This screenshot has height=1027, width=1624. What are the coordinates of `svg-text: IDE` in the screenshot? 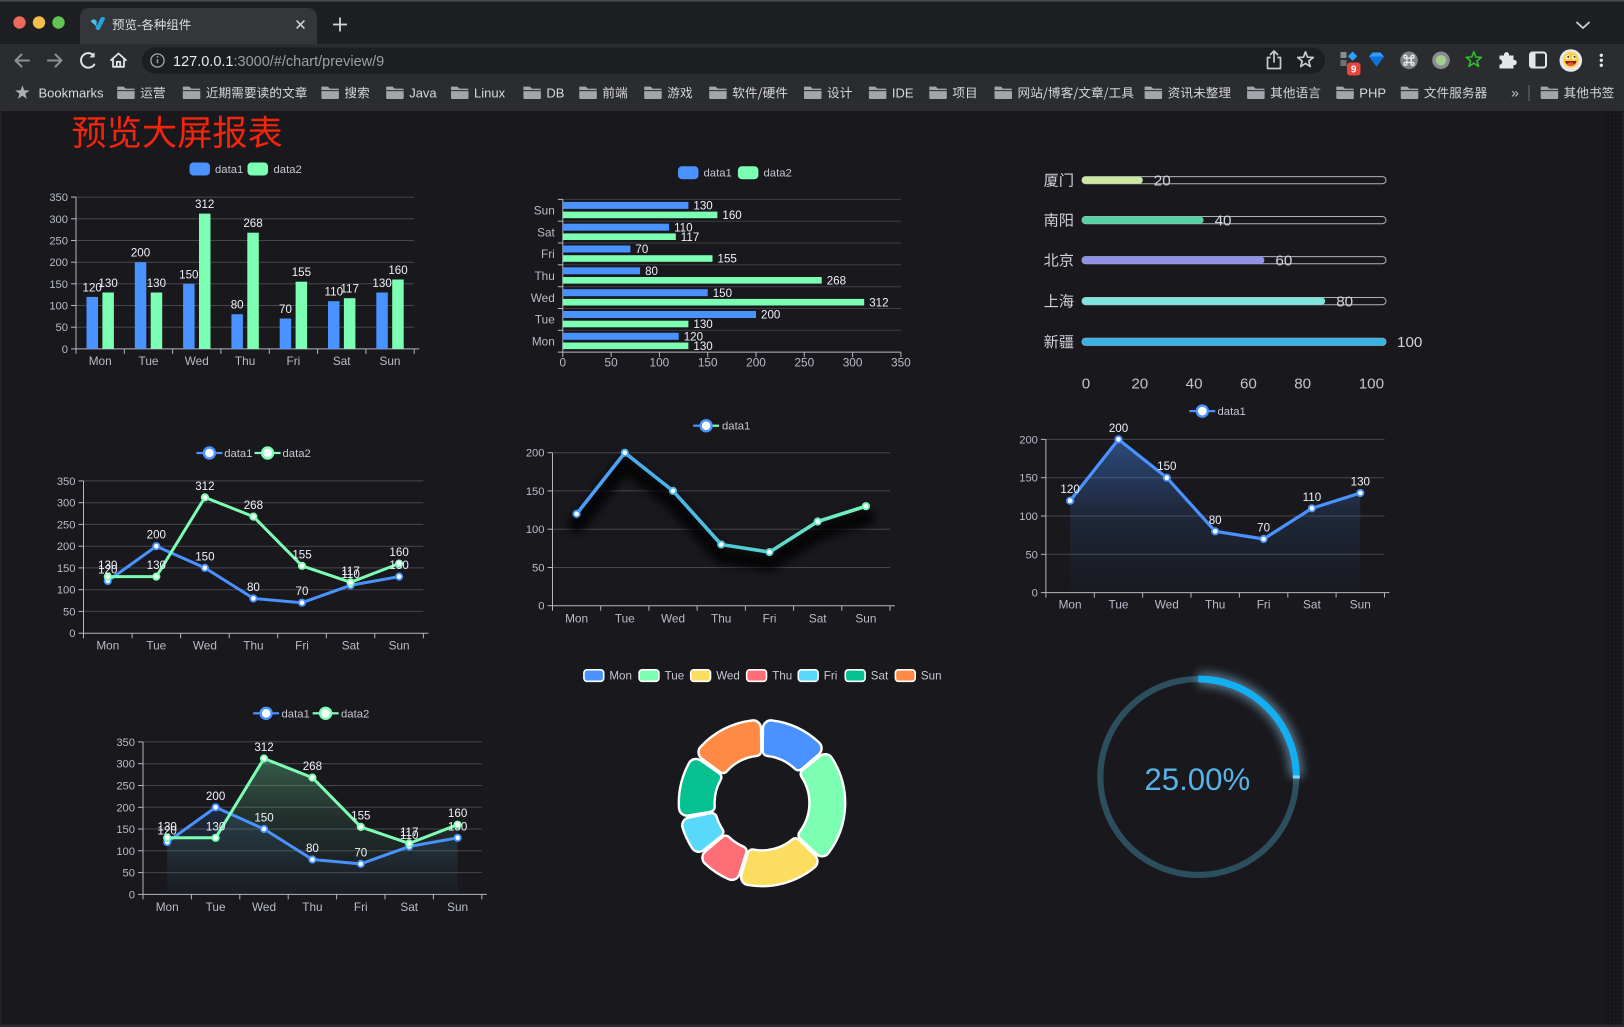 It's located at (903, 93).